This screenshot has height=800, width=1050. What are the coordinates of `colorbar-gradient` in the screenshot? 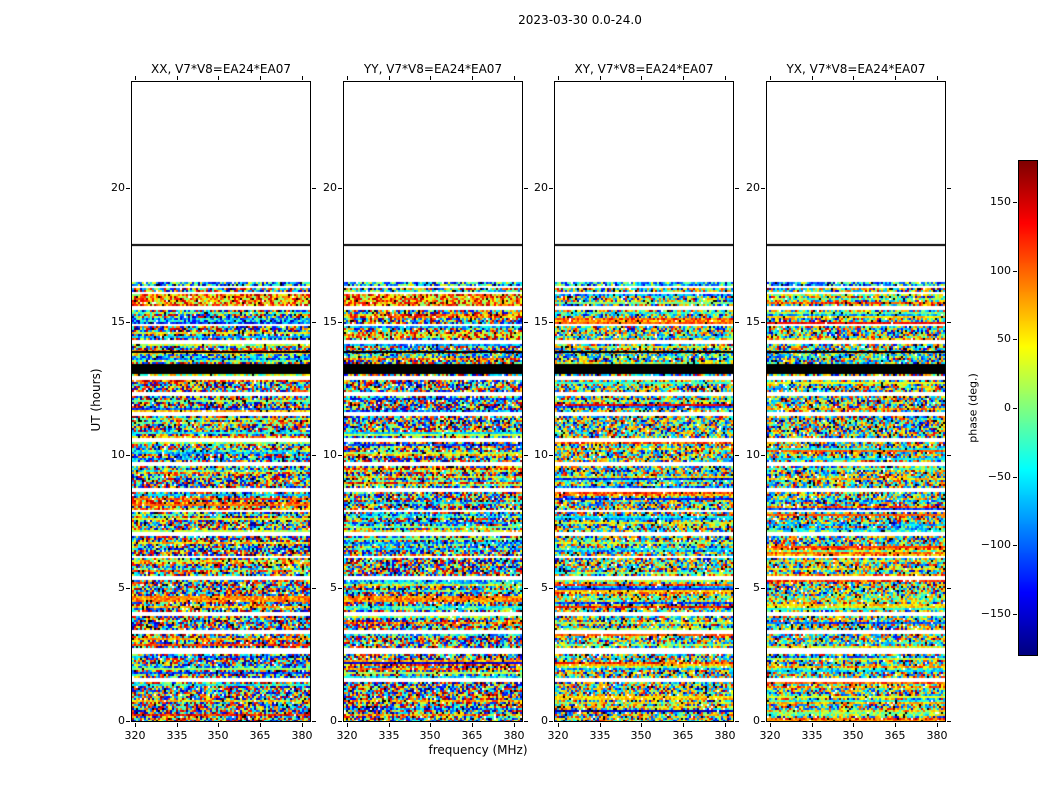 It's located at (1028, 408).